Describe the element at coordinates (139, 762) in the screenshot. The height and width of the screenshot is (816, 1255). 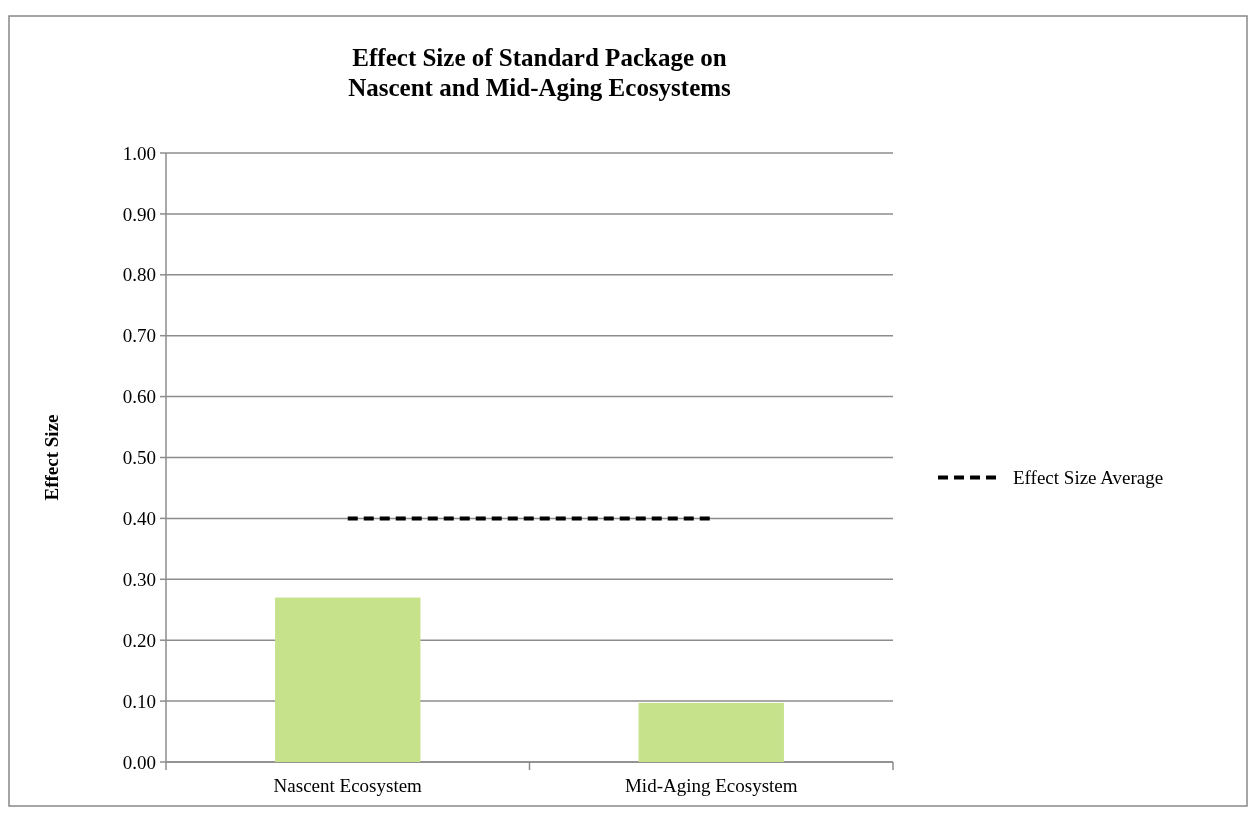
I see `y-tick-label: 0.00` at that location.